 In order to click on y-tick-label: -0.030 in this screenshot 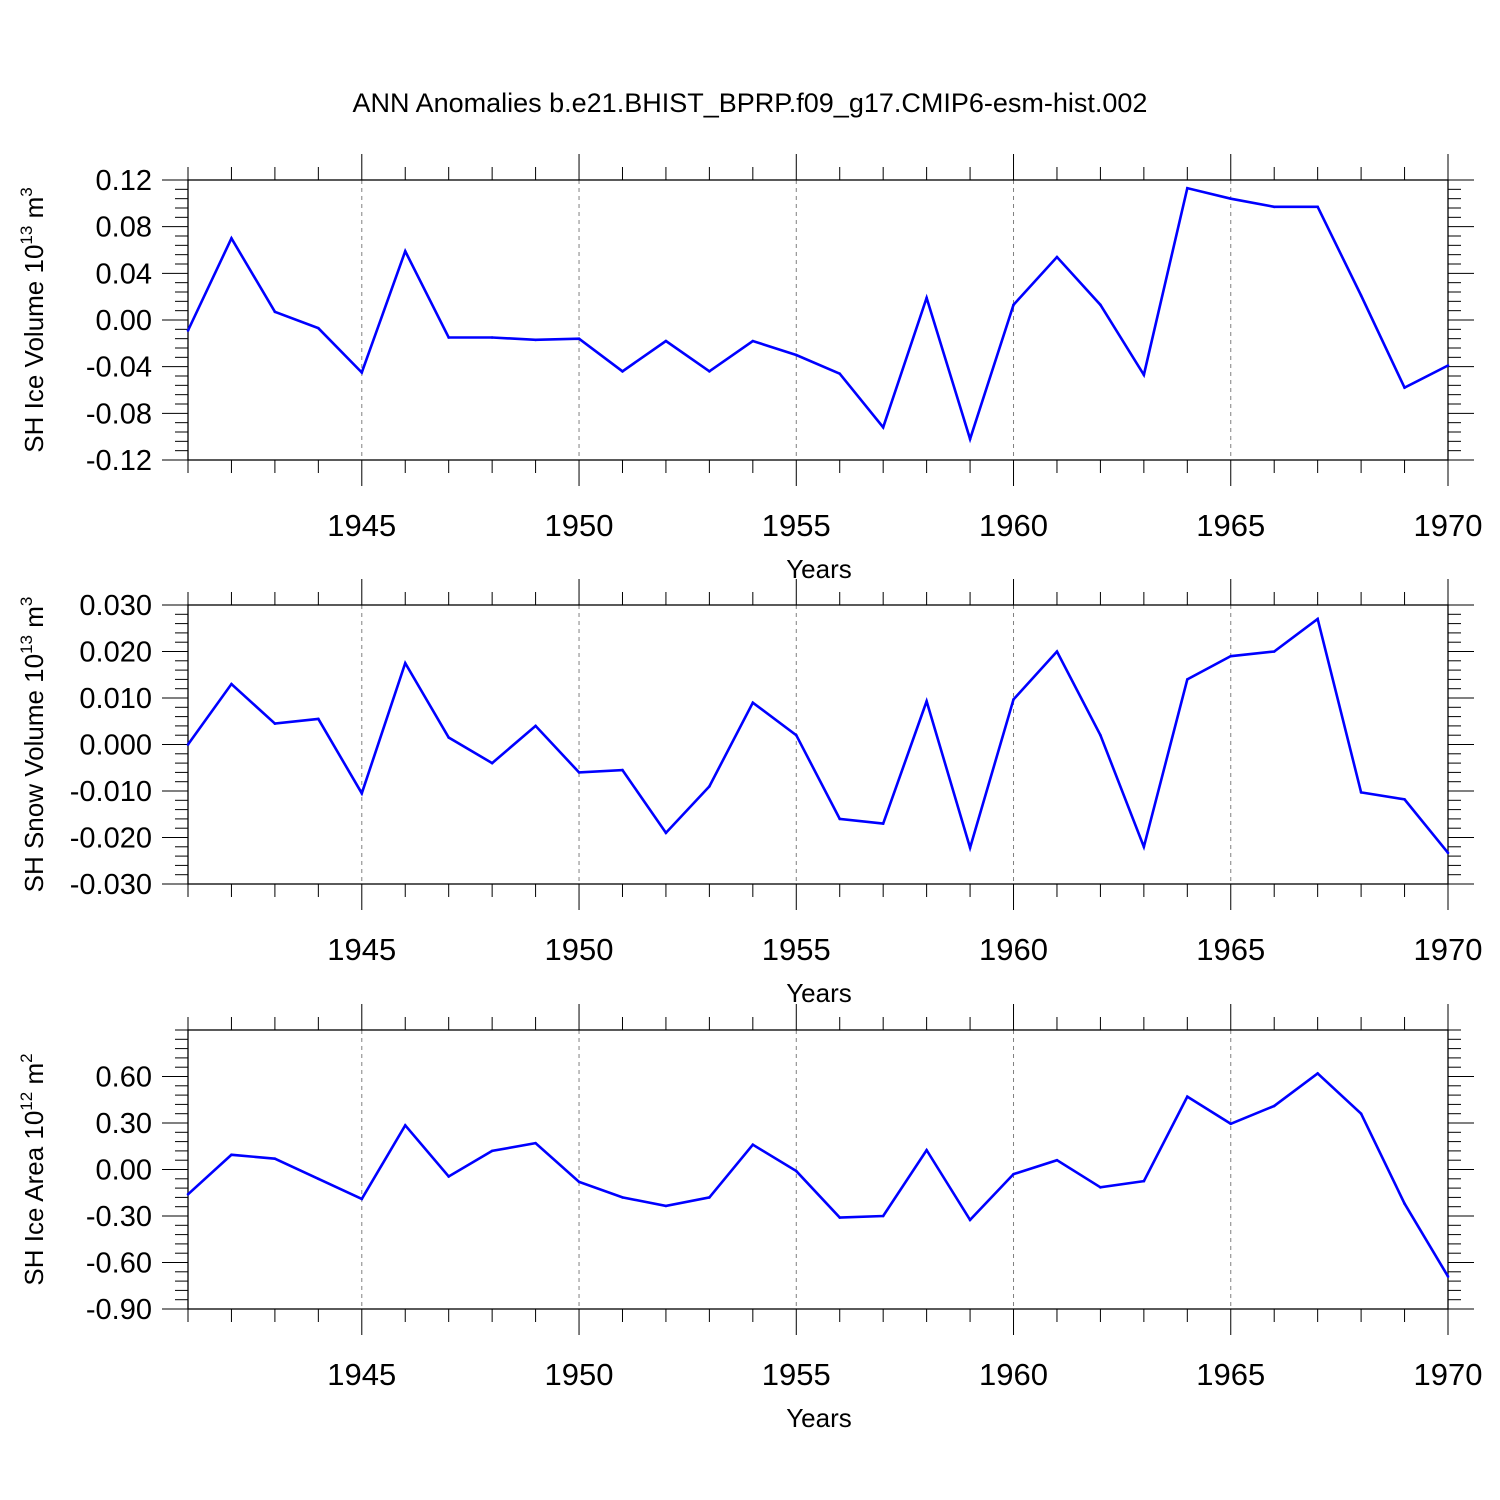, I will do `click(111, 885)`.